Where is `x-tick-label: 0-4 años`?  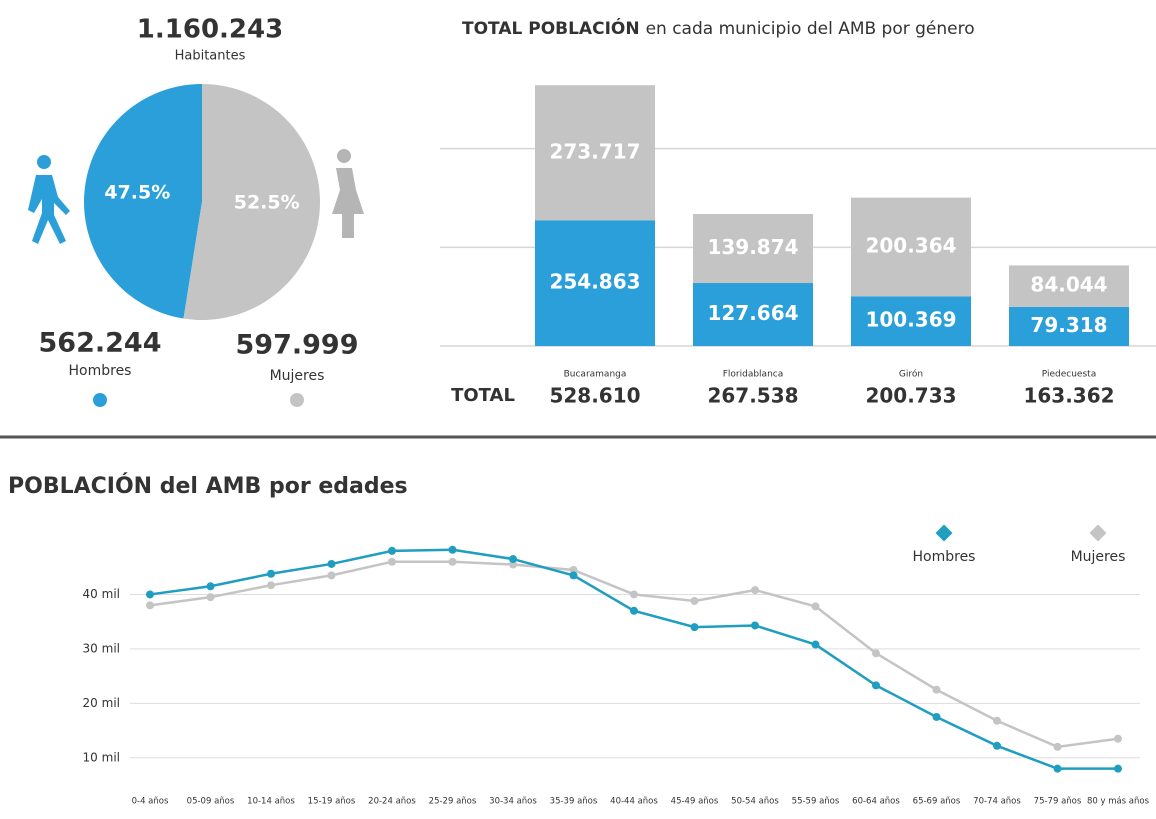
x-tick-label: 0-4 años is located at coordinates (150, 802).